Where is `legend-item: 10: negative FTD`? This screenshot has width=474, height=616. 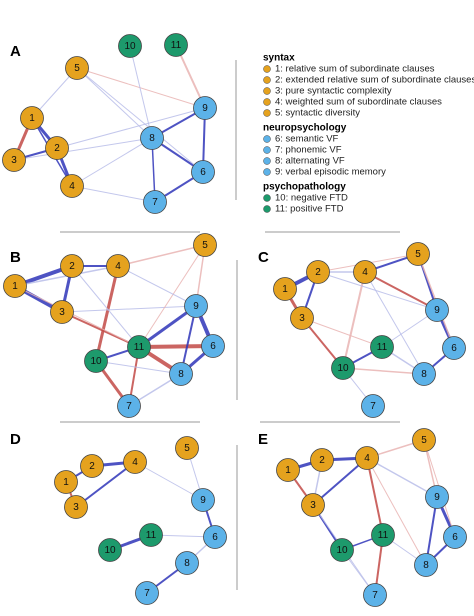 legend-item: 10: negative FTD is located at coordinates (311, 198).